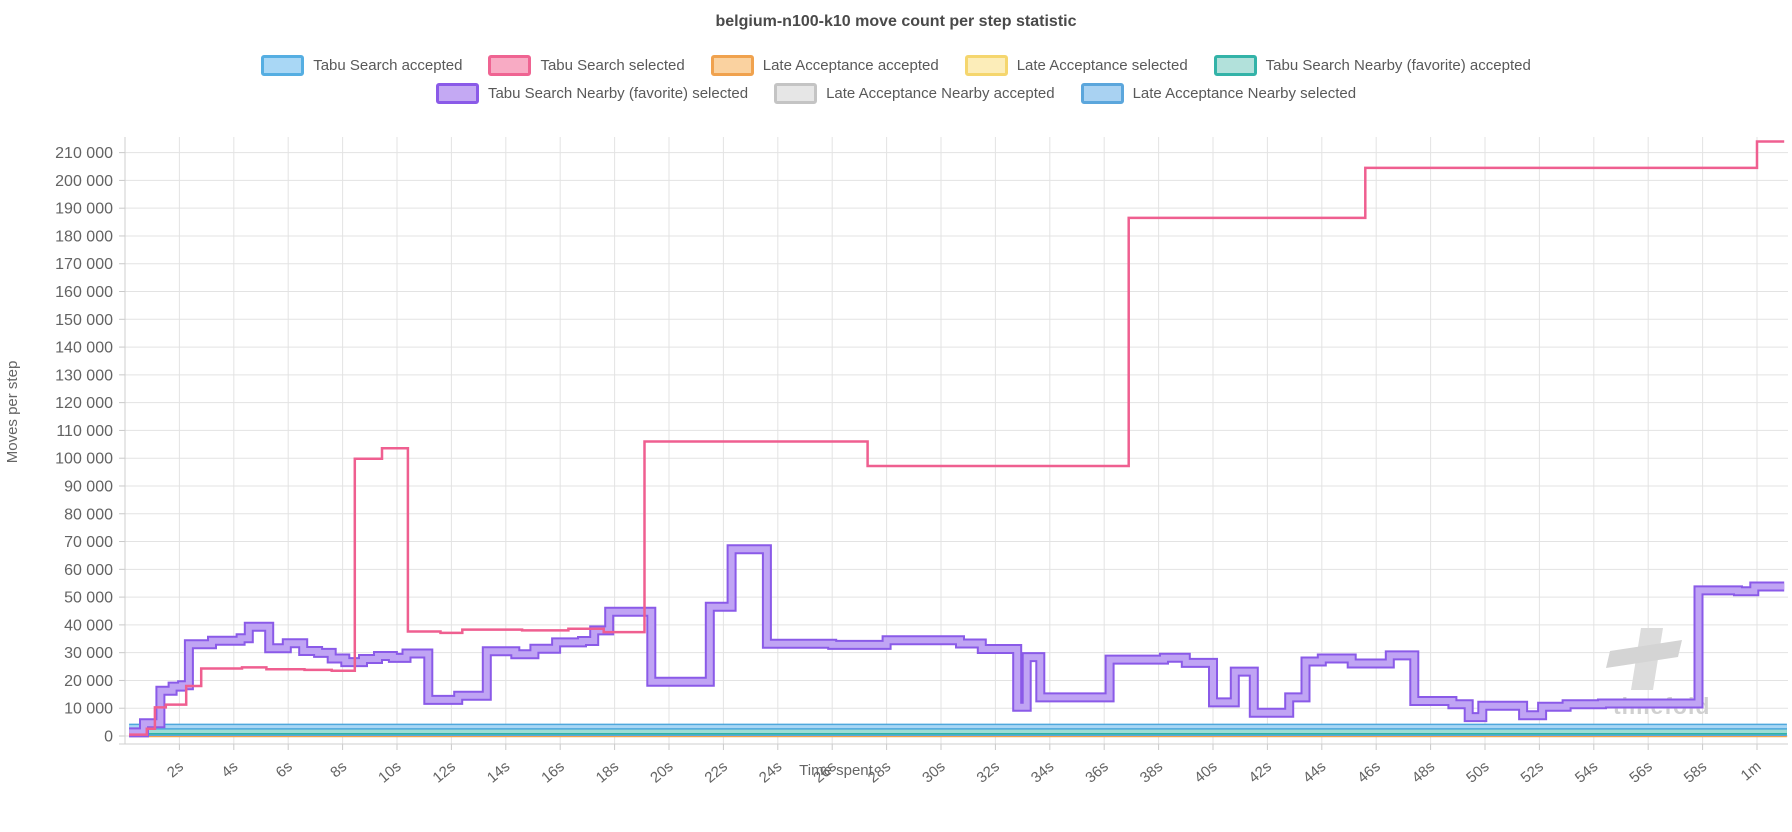  I want to click on legend-item: Tabu Search accepted, so click(361, 65).